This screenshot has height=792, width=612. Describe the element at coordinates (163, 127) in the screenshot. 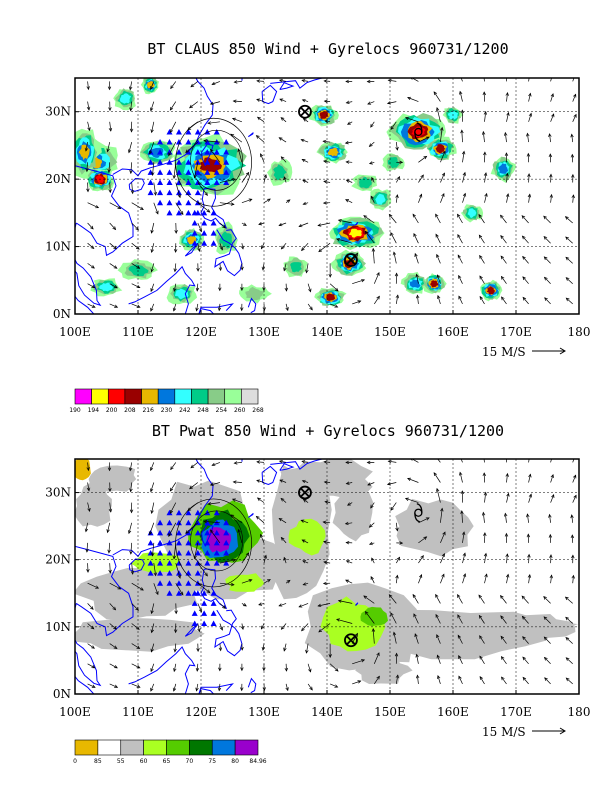

I see `coastline` at that location.